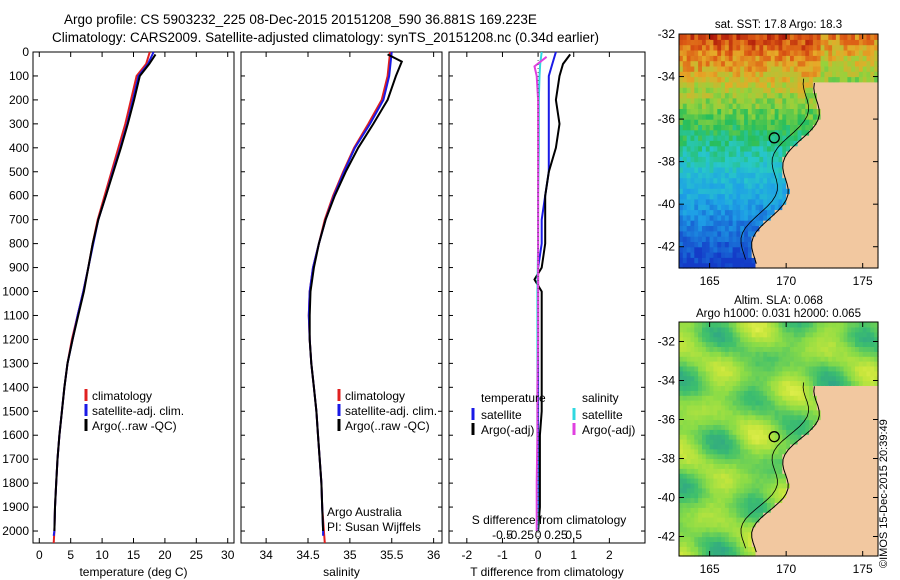  What do you see at coordinates (375, 396) in the screenshot?
I see `legend-label: climatology` at bounding box center [375, 396].